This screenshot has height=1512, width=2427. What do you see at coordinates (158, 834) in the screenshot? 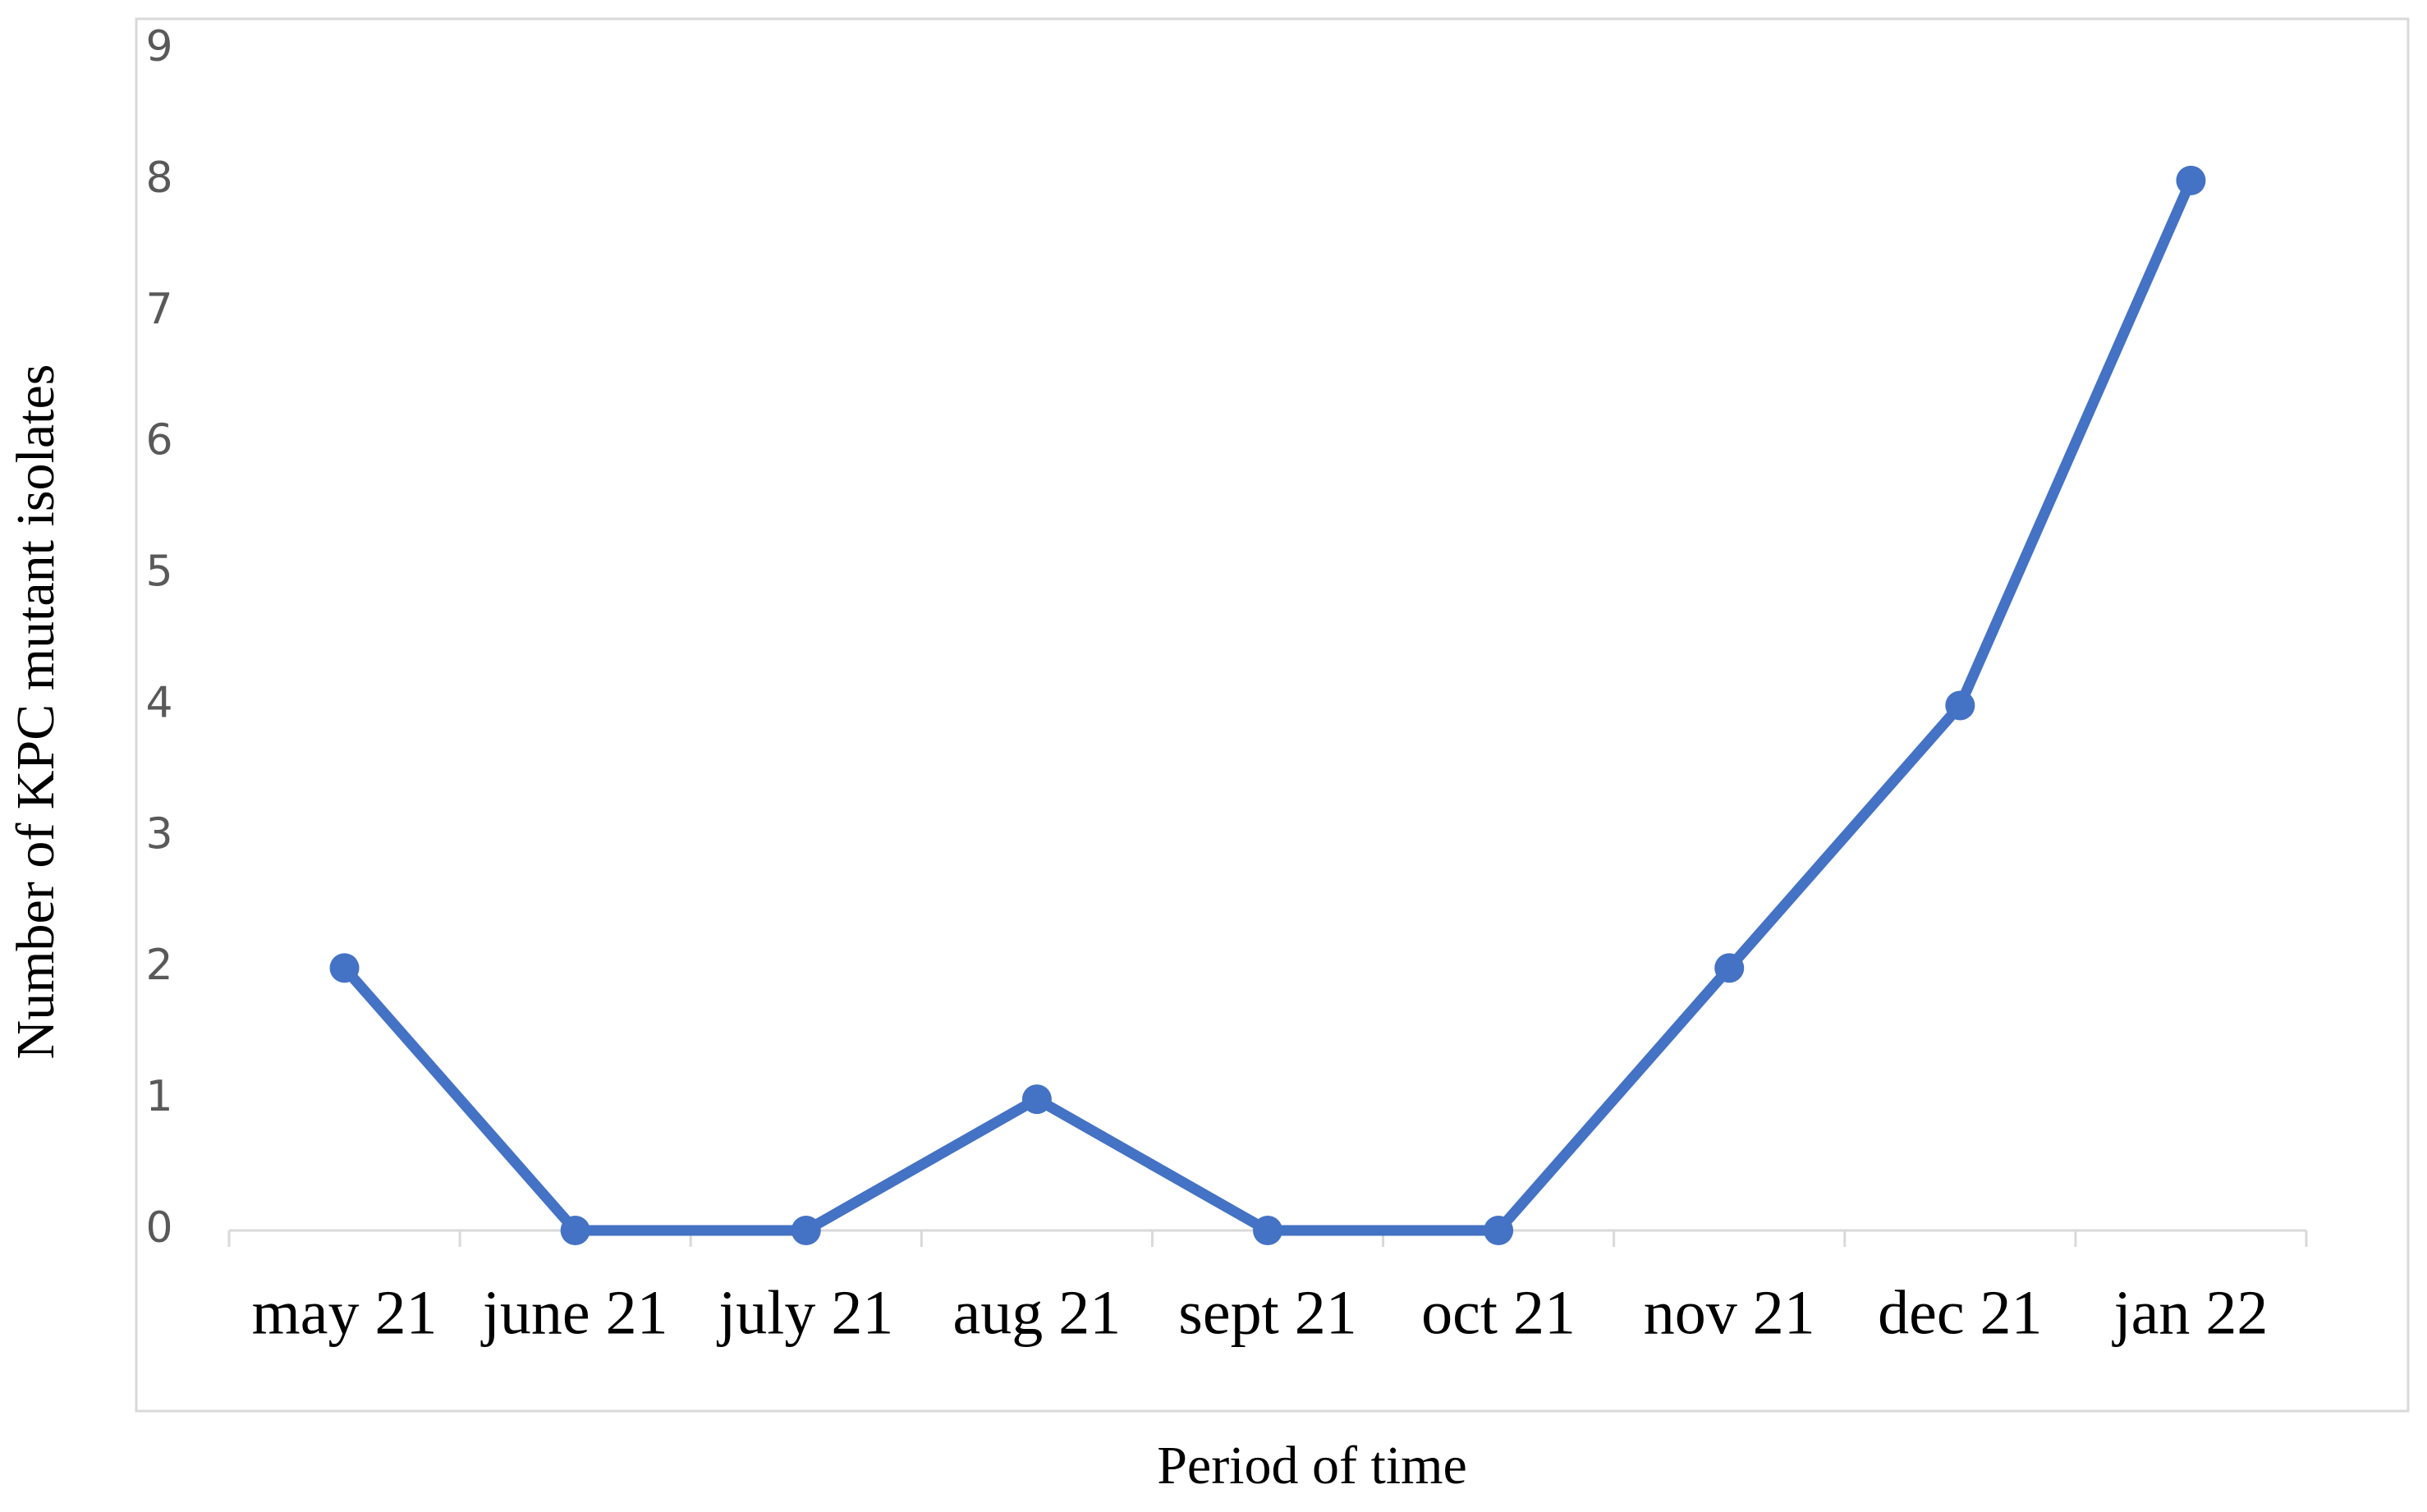
I see `y-tick-label: 3` at bounding box center [158, 834].